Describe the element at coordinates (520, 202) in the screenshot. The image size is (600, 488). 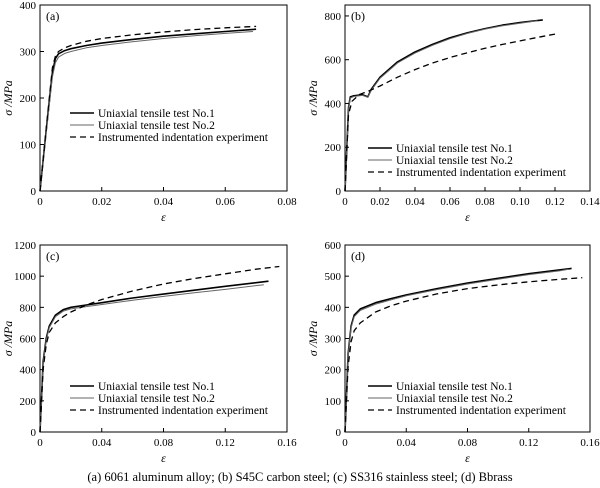
I see `x-tick-label: 0.10` at that location.